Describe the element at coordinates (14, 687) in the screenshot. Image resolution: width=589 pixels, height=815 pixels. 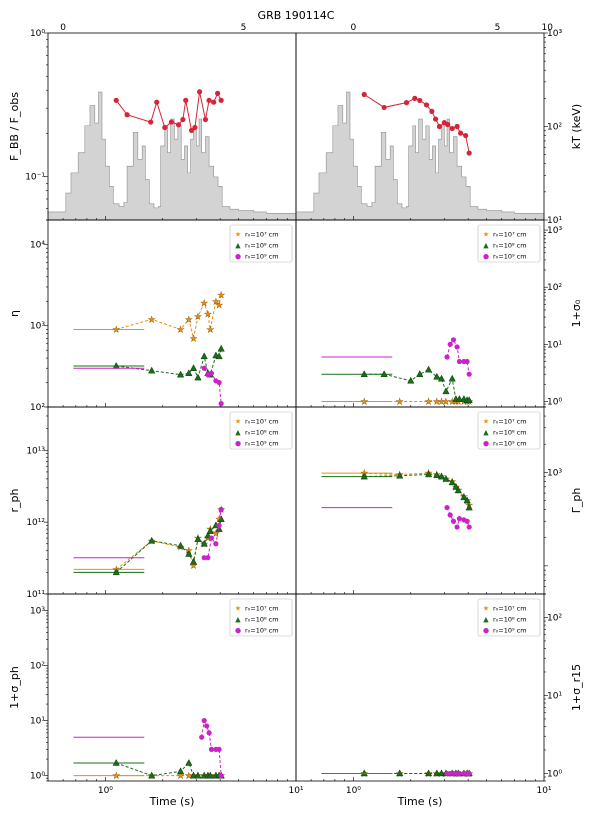
I see `y-axis-label: 1+σ_ph` at that location.